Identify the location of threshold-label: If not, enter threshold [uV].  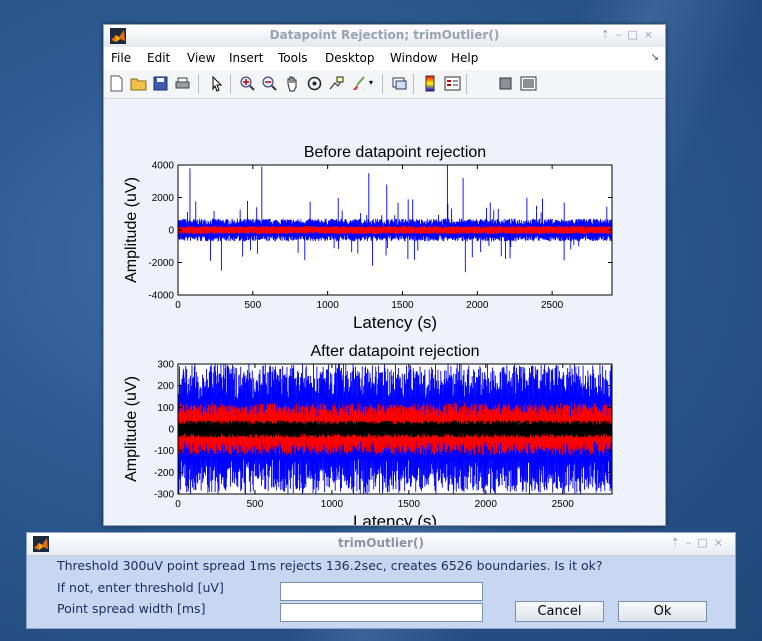
(140, 587).